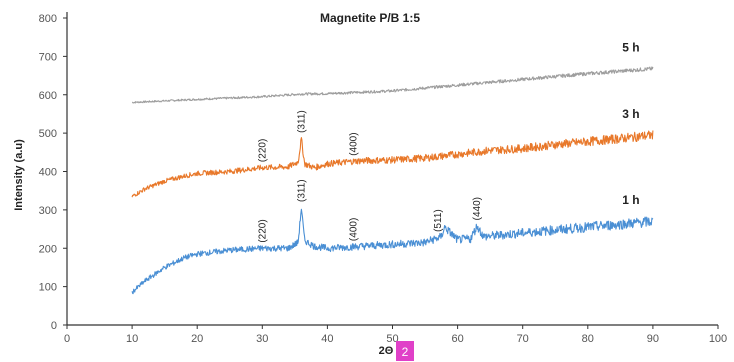 The width and height of the screenshot is (734, 362). Describe the element at coordinates (438, 220) in the screenshot. I see `peak-label: (511)` at that location.